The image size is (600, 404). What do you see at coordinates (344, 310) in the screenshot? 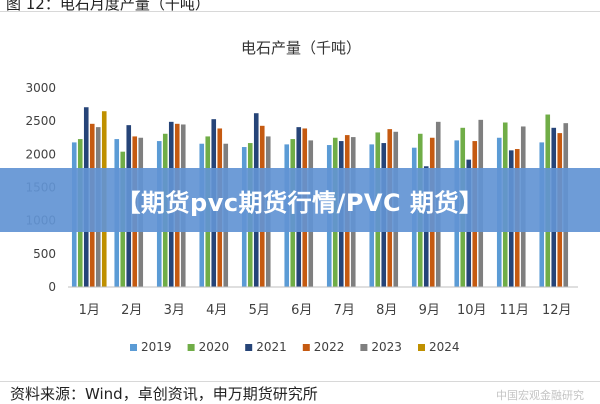
I see `x-tick-label: 7月` at bounding box center [344, 310].